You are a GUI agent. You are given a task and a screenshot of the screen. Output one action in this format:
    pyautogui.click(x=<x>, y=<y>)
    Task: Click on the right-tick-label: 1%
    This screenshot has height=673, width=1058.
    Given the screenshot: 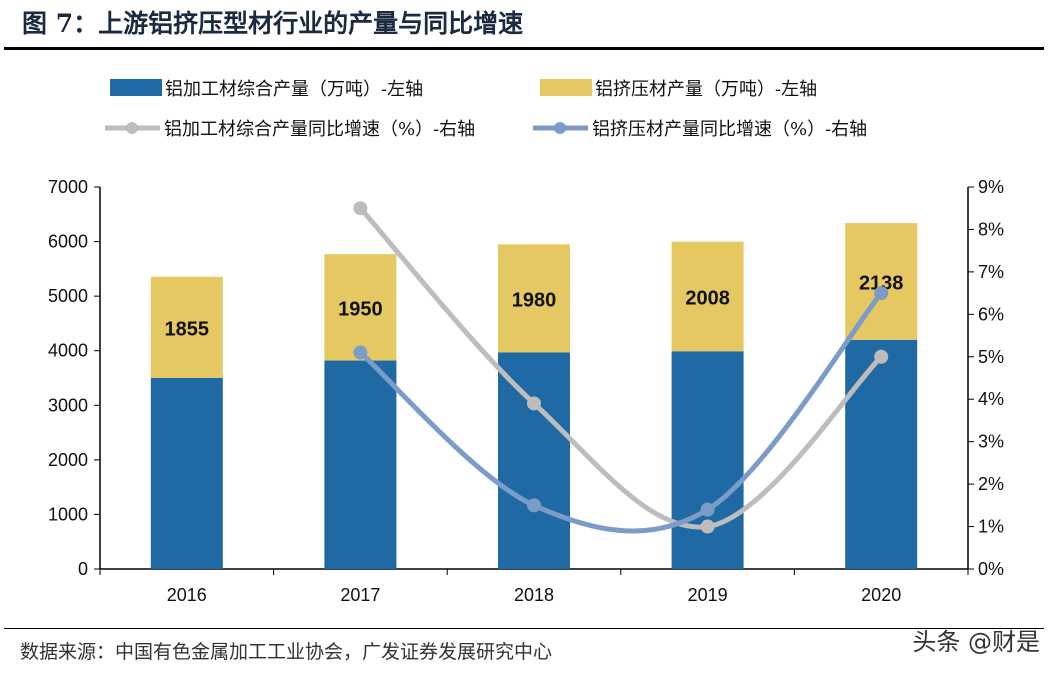 What is the action you would take?
    pyautogui.click(x=991, y=527)
    